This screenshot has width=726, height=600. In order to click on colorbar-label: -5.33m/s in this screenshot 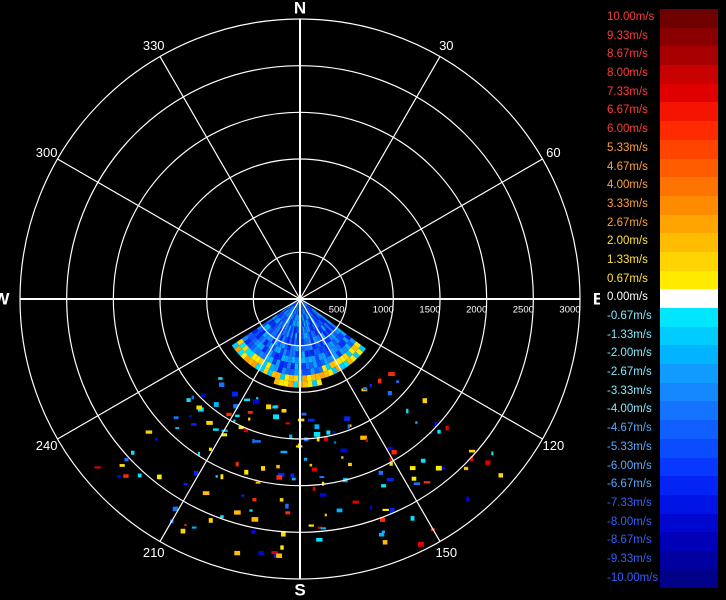, I will do `click(629, 446)`.